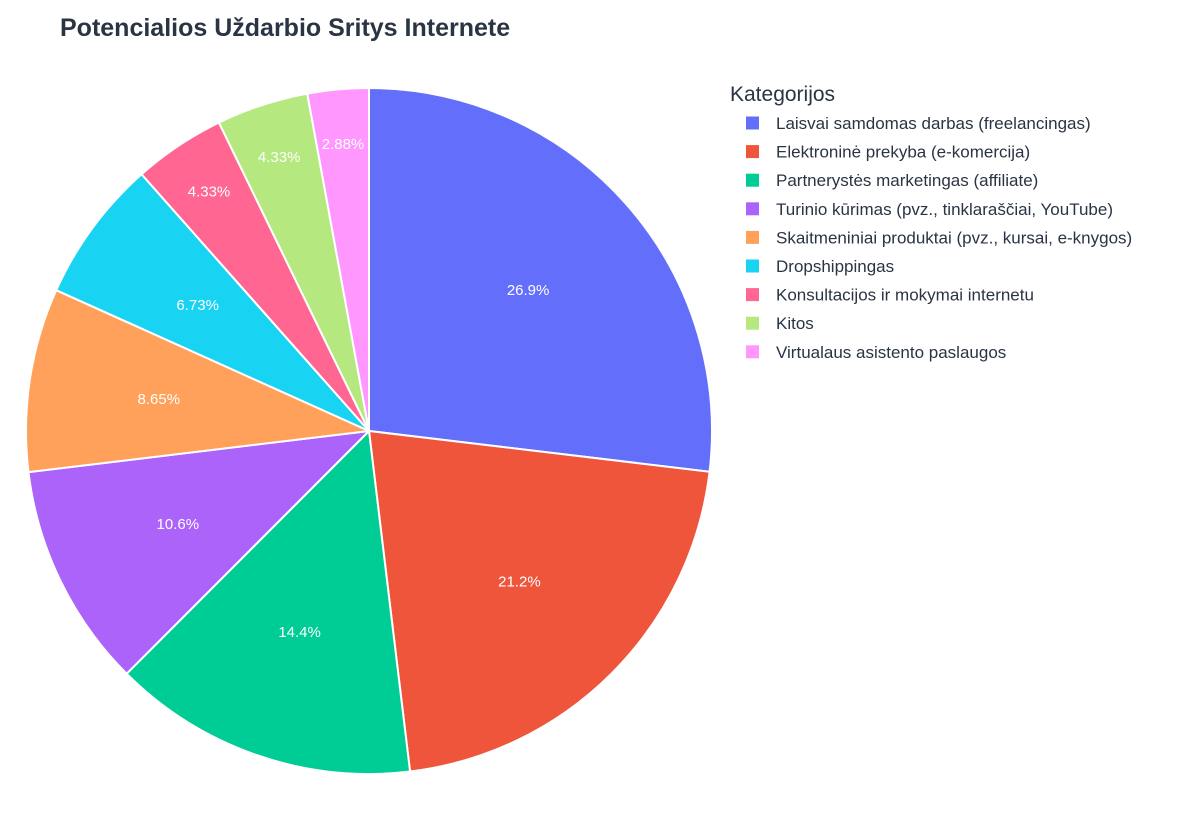 Image resolution: width=1200 pixels, height=840 pixels. I want to click on legend-item: Elektroninė prekyba (e-komercija), so click(888, 152).